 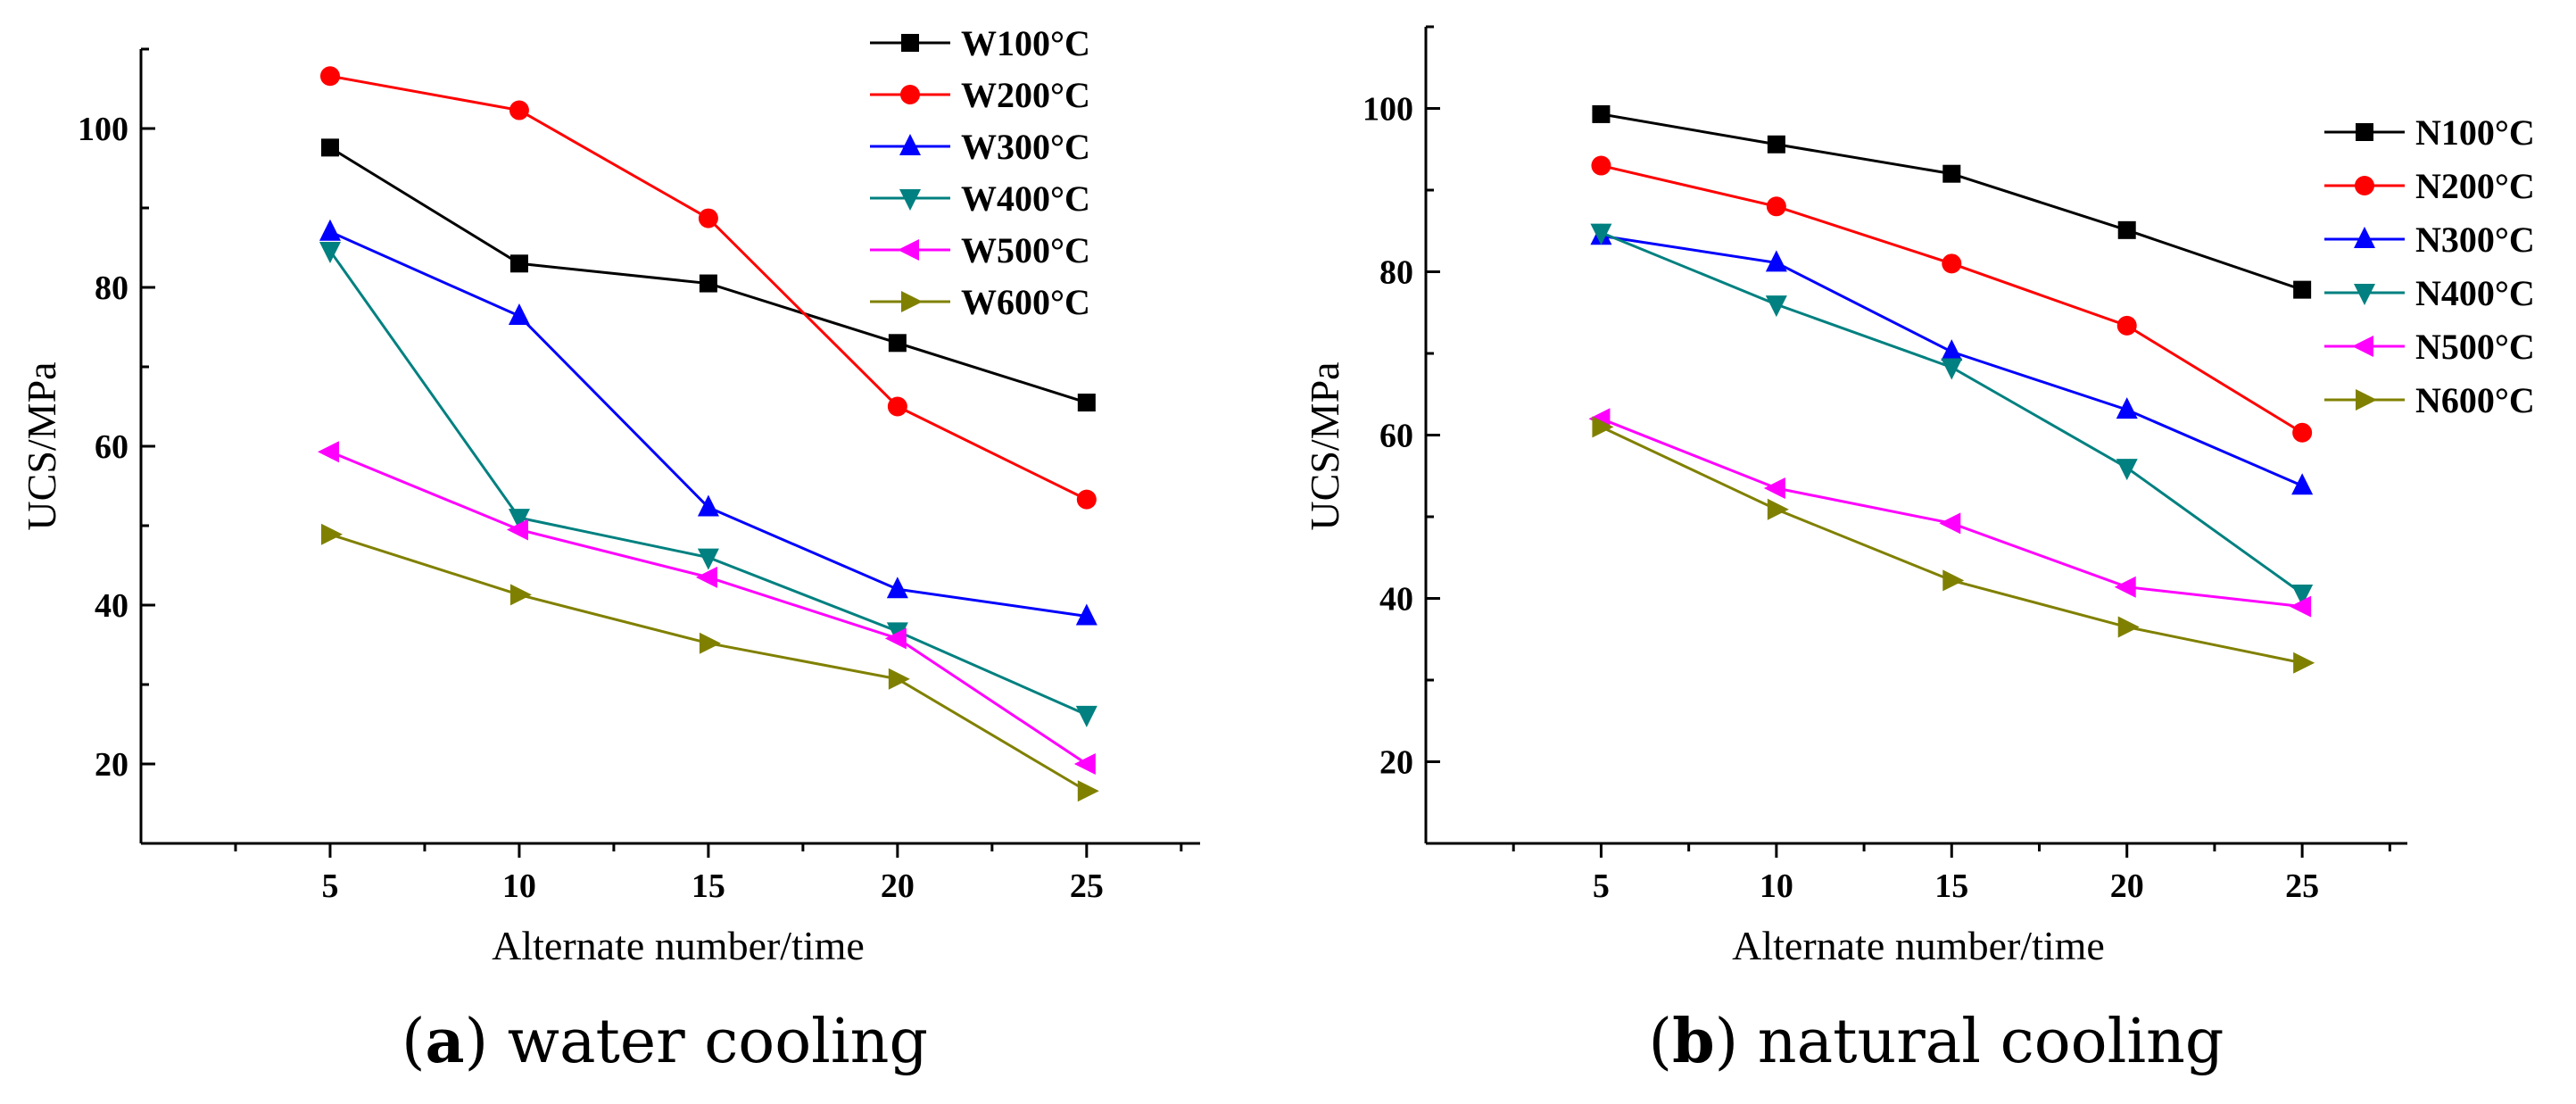 What do you see at coordinates (1025, 147) in the screenshot?
I see `legend-label: W300°C` at bounding box center [1025, 147].